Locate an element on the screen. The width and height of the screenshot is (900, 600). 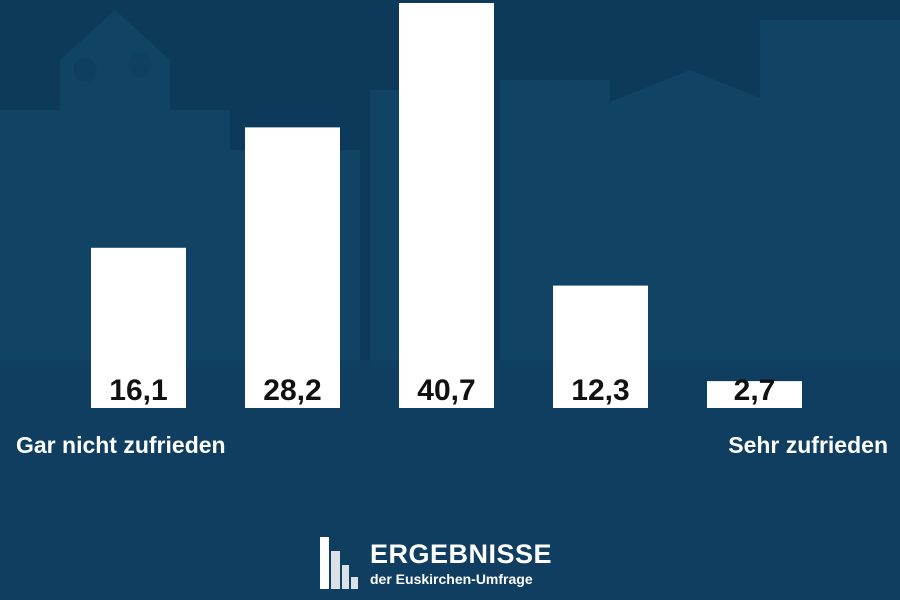
bar-value-label-2: 28,2 is located at coordinates (292, 390).